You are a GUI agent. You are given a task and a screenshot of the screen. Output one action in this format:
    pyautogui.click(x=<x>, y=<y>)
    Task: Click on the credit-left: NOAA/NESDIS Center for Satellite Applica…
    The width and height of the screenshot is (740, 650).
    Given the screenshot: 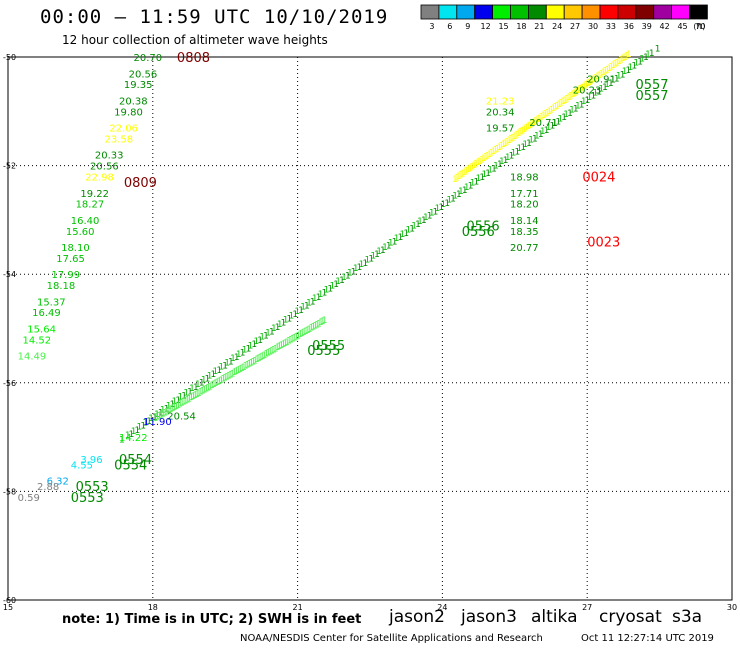 What is the action you would take?
    pyautogui.click(x=391, y=638)
    